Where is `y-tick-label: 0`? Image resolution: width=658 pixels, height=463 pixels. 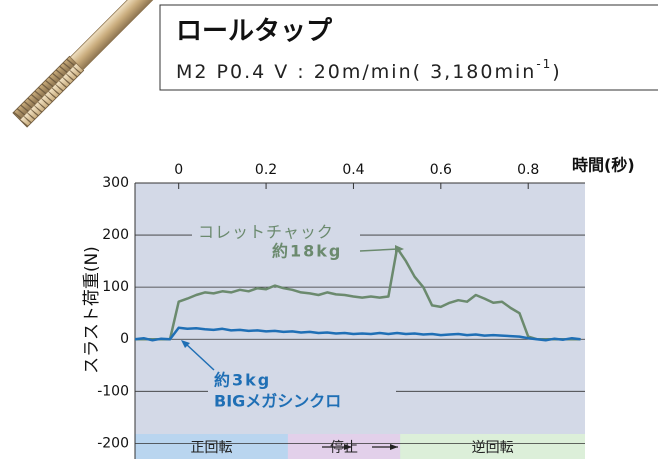 y-tick-label: 0 is located at coordinates (124, 339).